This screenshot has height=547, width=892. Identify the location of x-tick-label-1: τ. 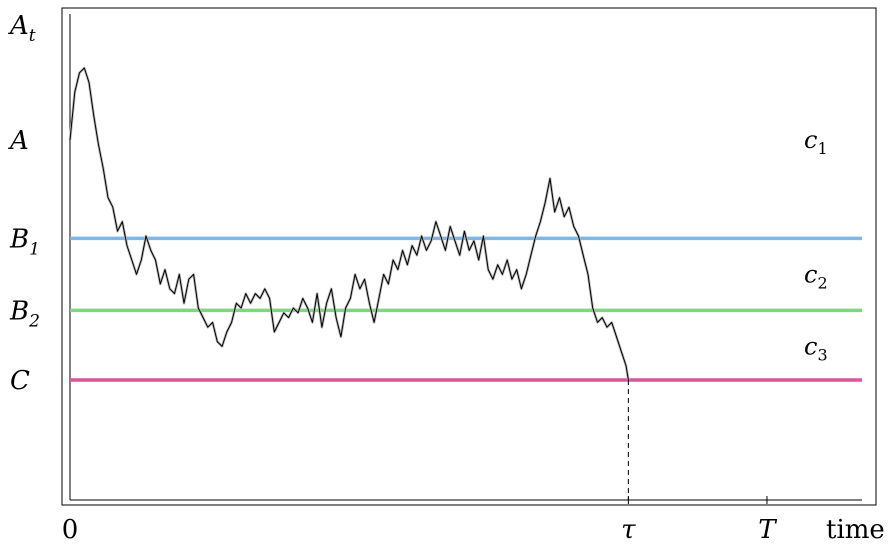
(628, 530).